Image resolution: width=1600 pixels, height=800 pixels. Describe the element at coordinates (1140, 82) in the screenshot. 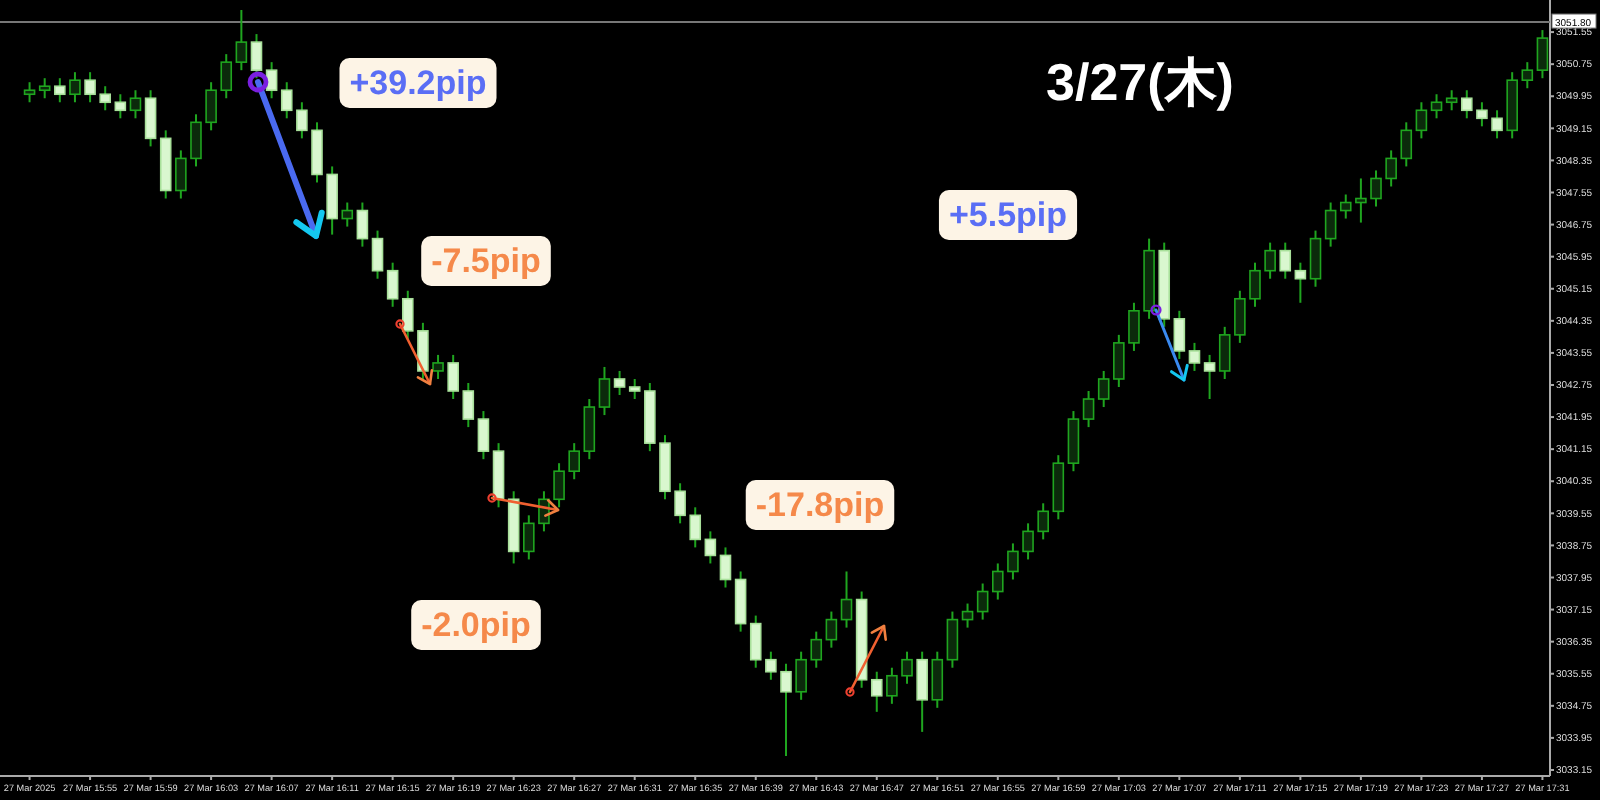

I see `text: 3/27(木)` at that location.